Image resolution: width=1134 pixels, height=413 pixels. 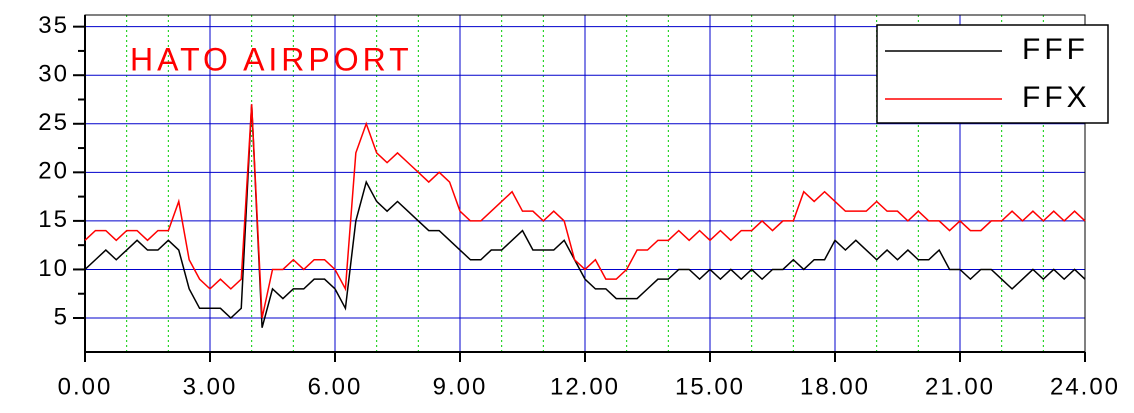 What do you see at coordinates (53, 122) in the screenshot?
I see `y-tick-label: 25` at bounding box center [53, 122].